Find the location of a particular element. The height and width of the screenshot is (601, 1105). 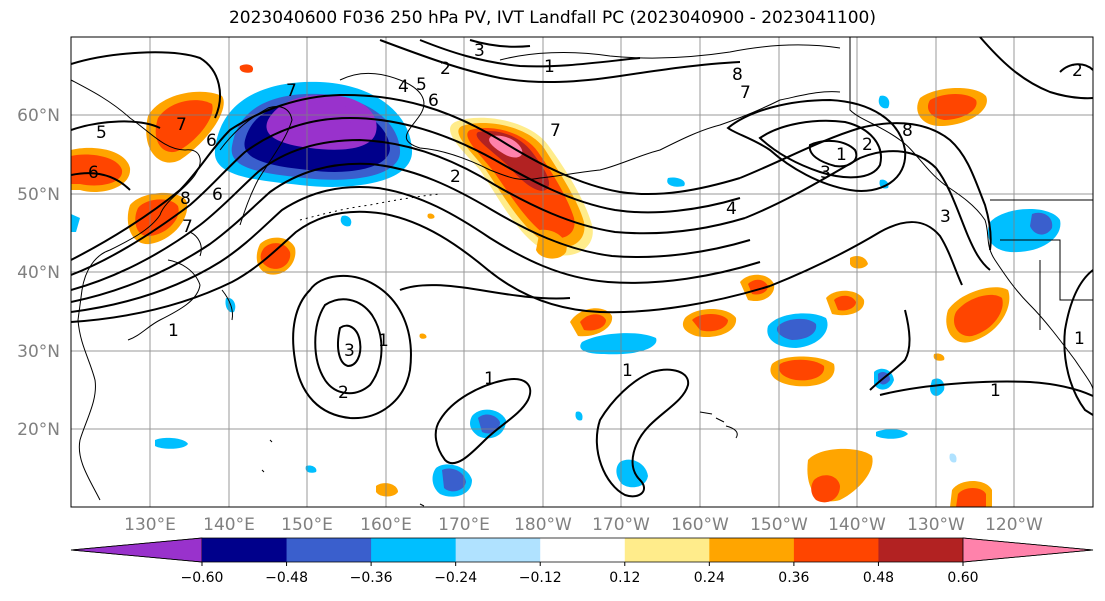

negative-anomaly-bering is located at coordinates (313, 134).